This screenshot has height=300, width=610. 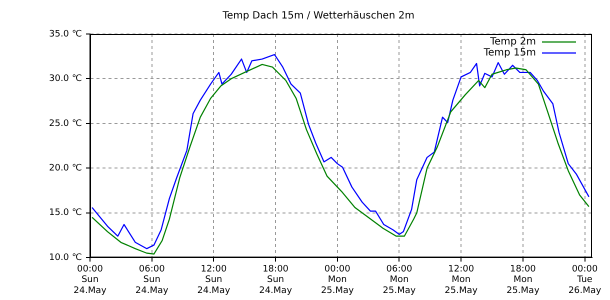 What do you see at coordinates (65, 34) in the screenshot?
I see `y-tick-label: 35.0 ℃` at bounding box center [65, 34].